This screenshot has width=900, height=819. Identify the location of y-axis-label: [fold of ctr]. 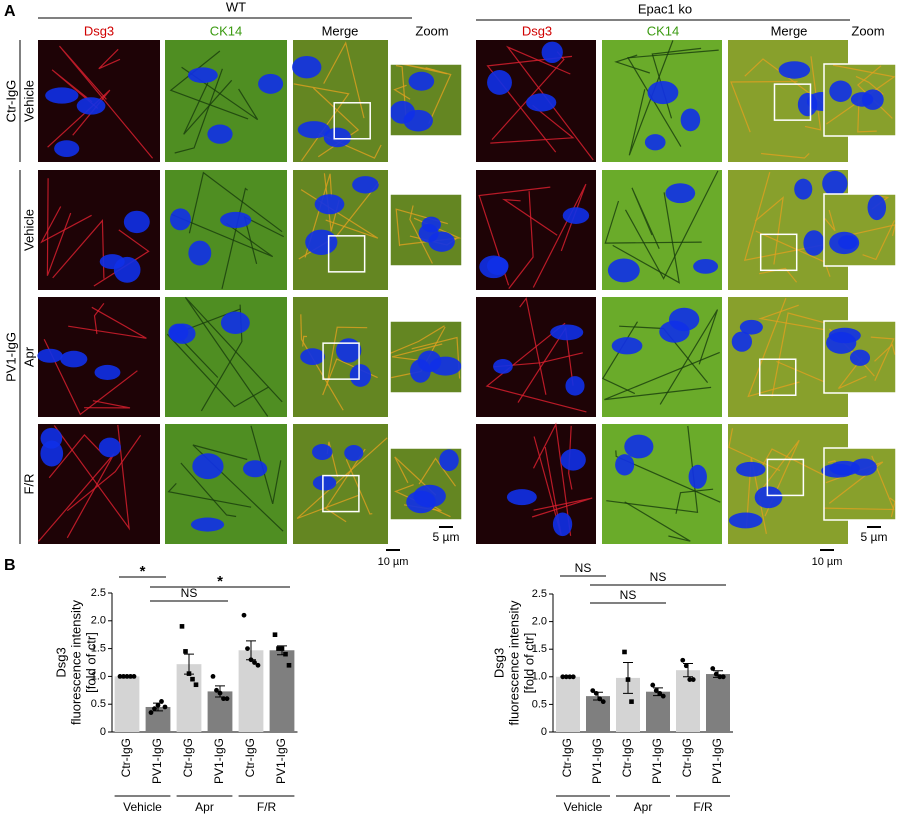
(528, 663).